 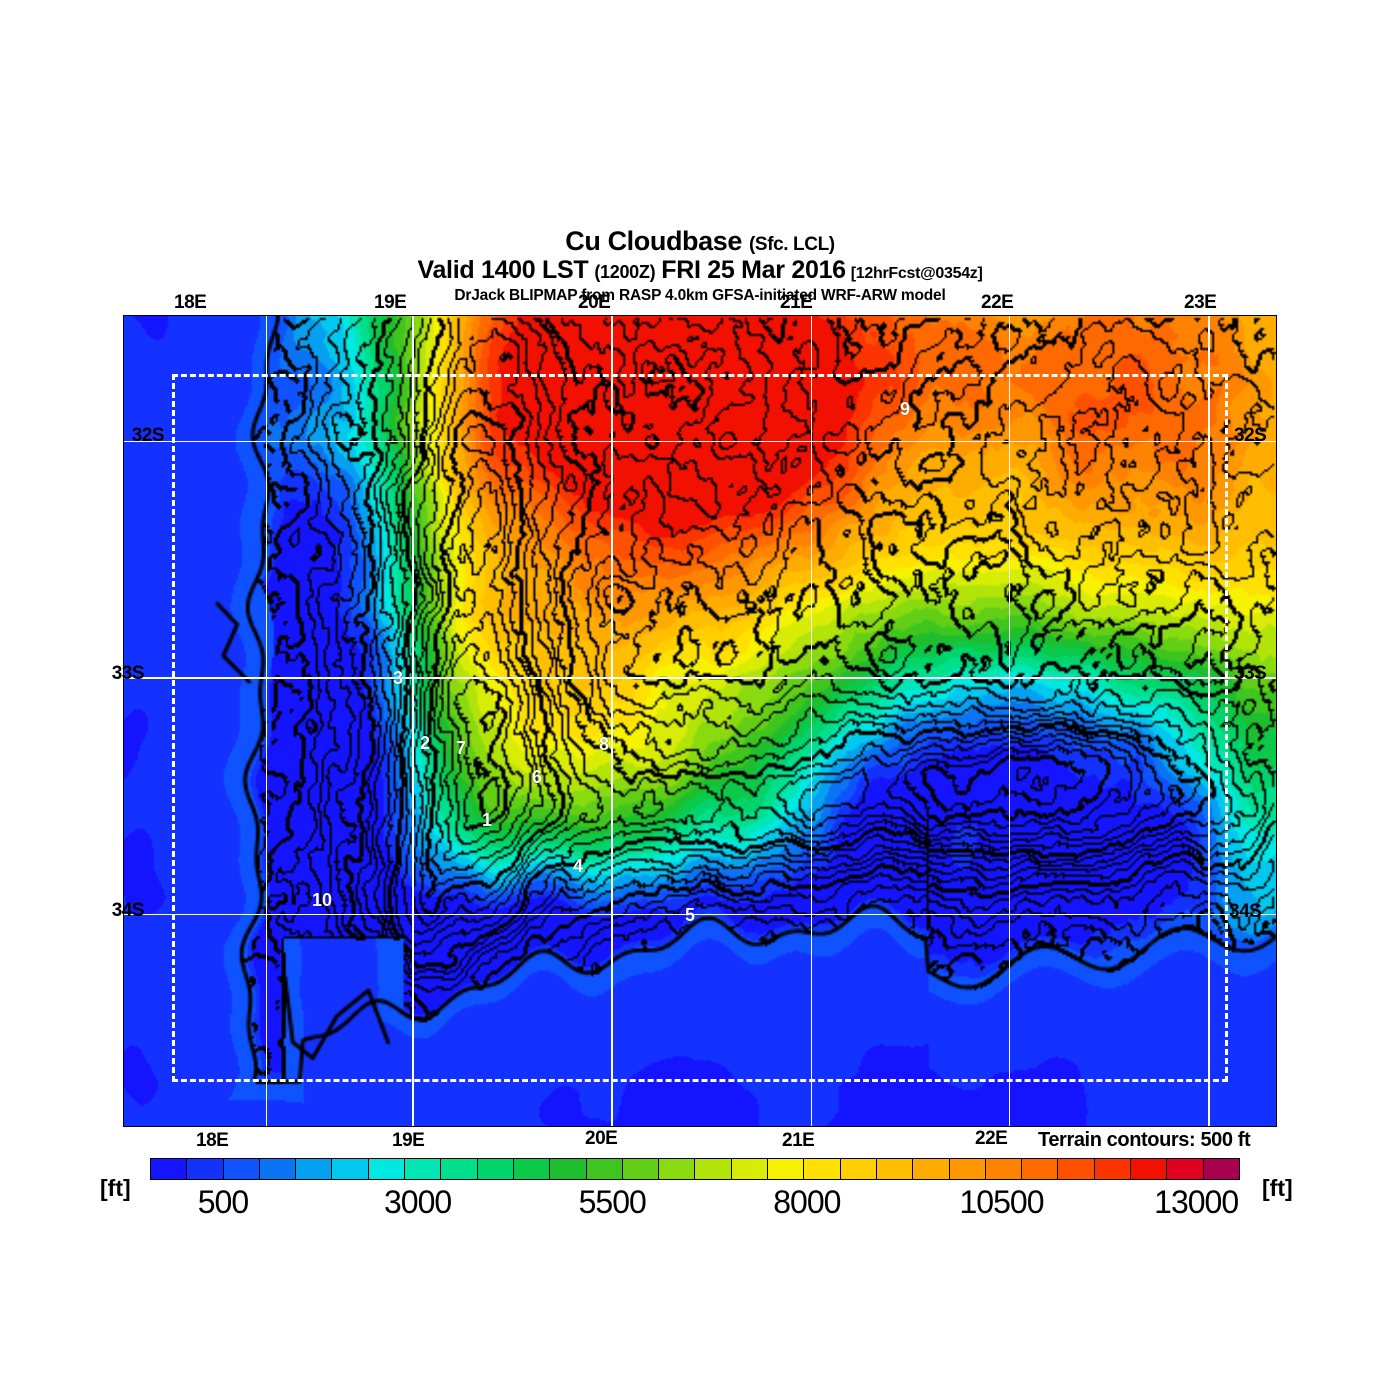 I want to click on lon-label-bottom-22E: 22E, so click(x=991, y=1138).